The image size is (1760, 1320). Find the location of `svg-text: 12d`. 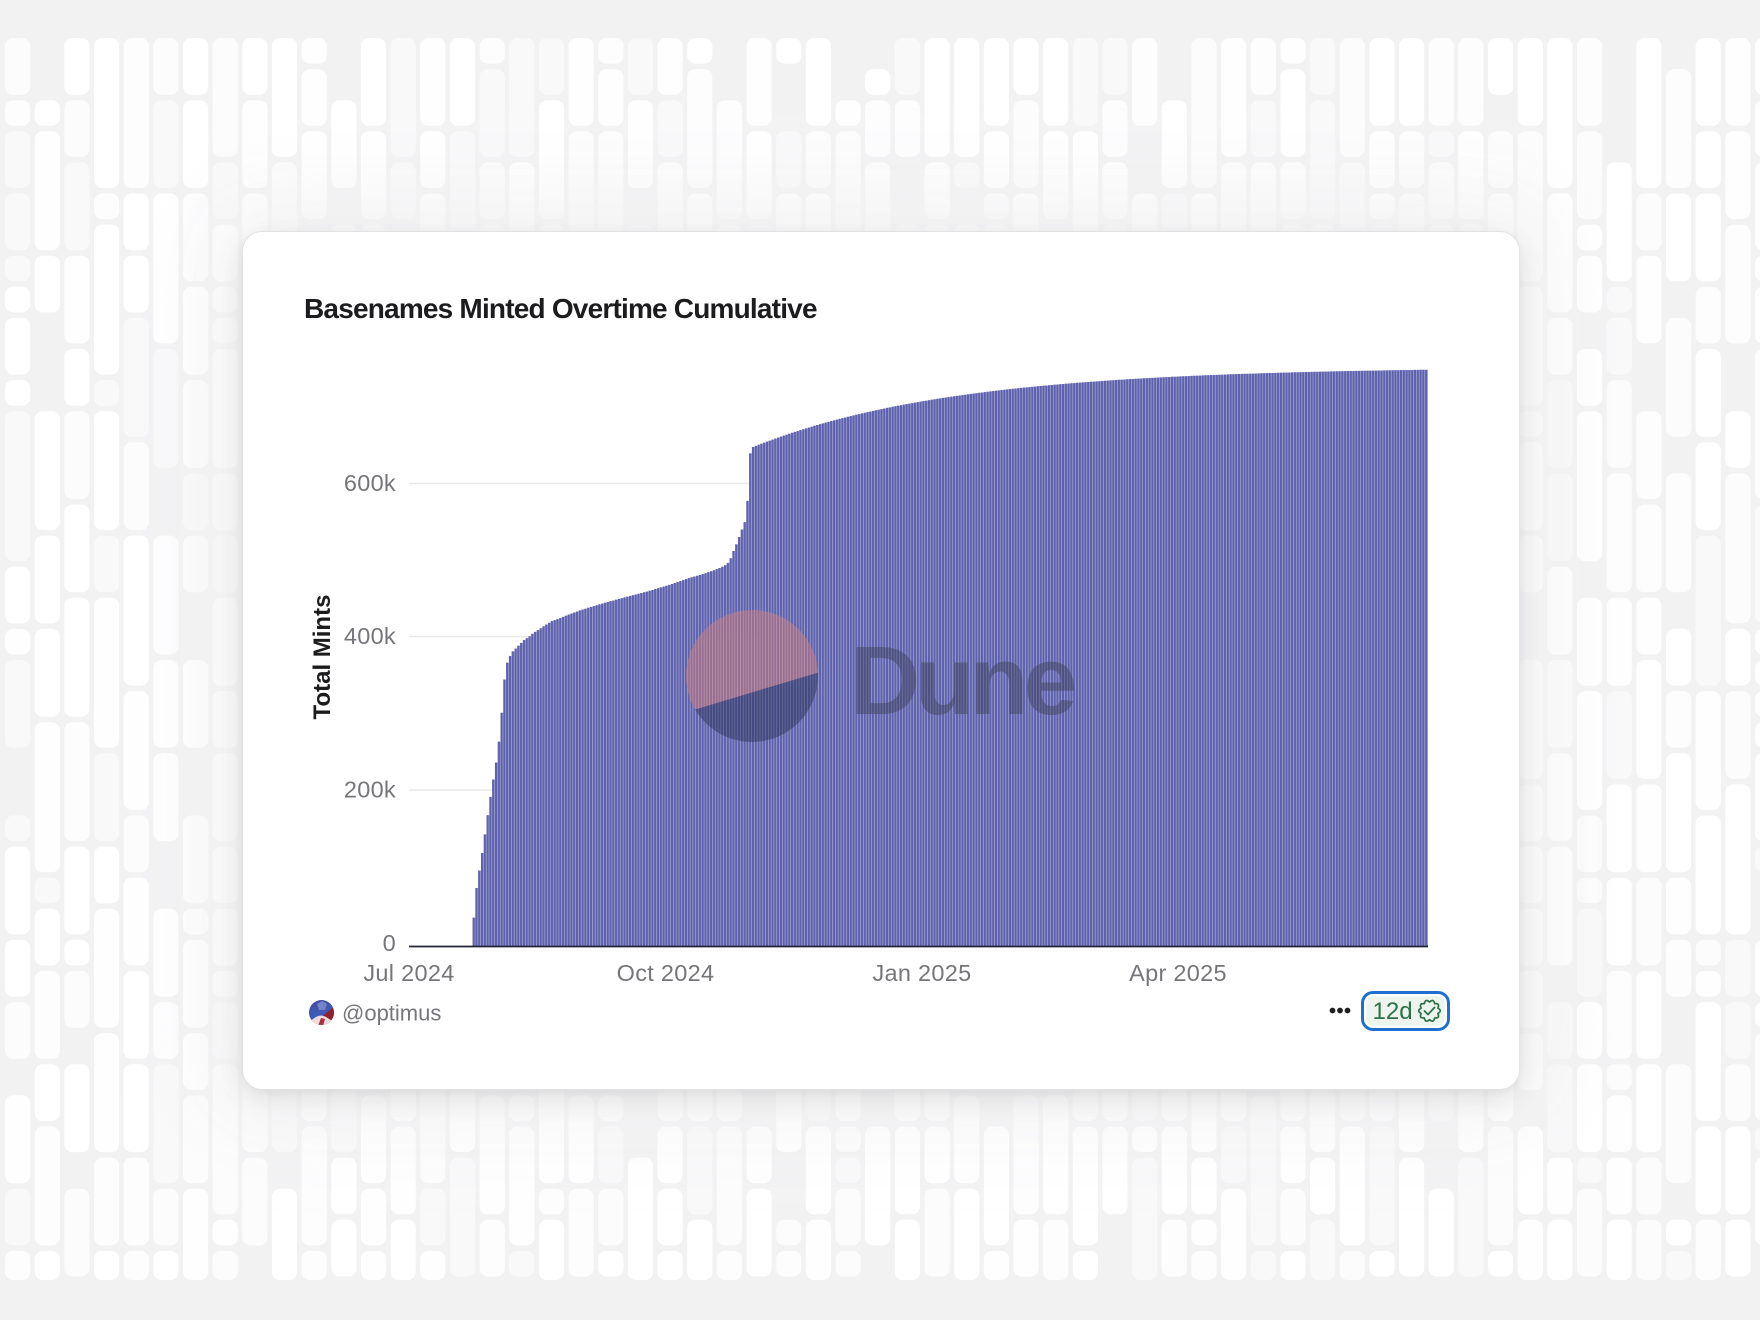

svg-text: 12d is located at coordinates (1393, 1011).